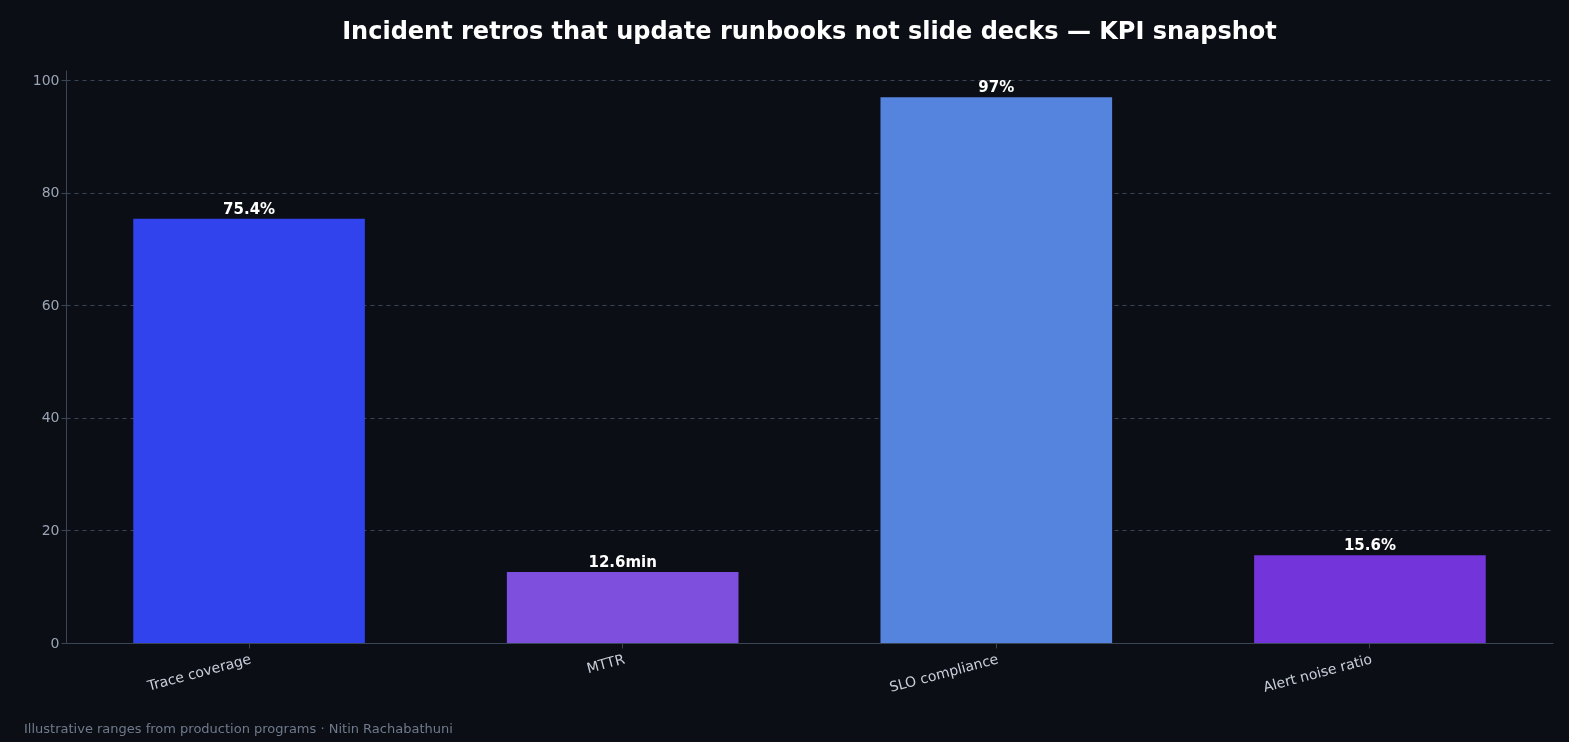 This screenshot has height=742, width=1569. I want to click on y-tick-label: 80, so click(50, 192).